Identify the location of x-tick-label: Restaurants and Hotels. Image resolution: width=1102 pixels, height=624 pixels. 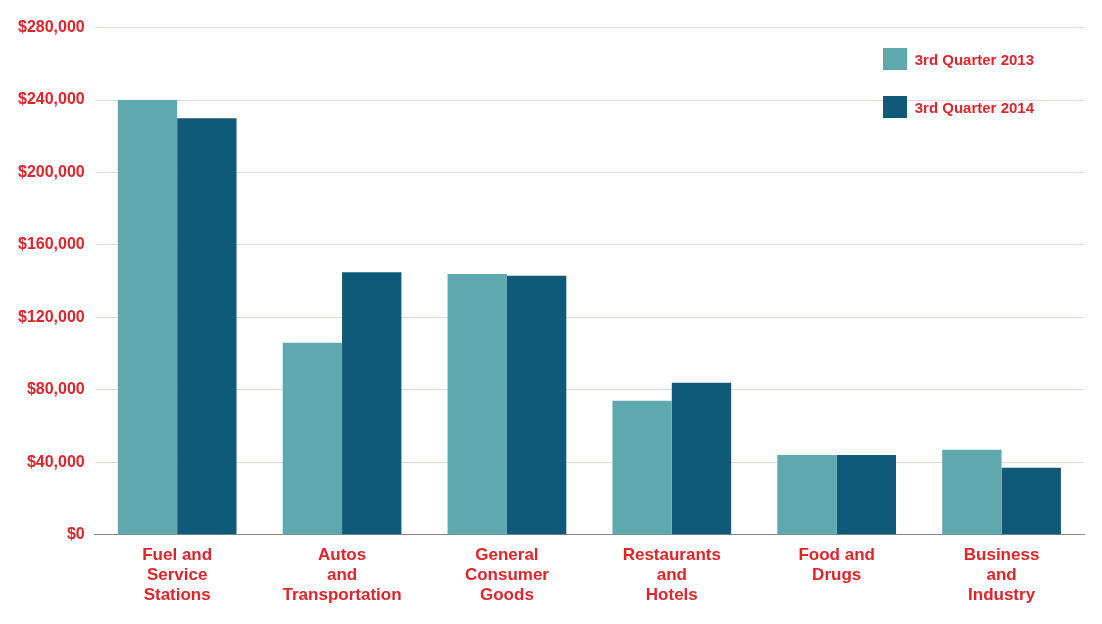
(671, 574).